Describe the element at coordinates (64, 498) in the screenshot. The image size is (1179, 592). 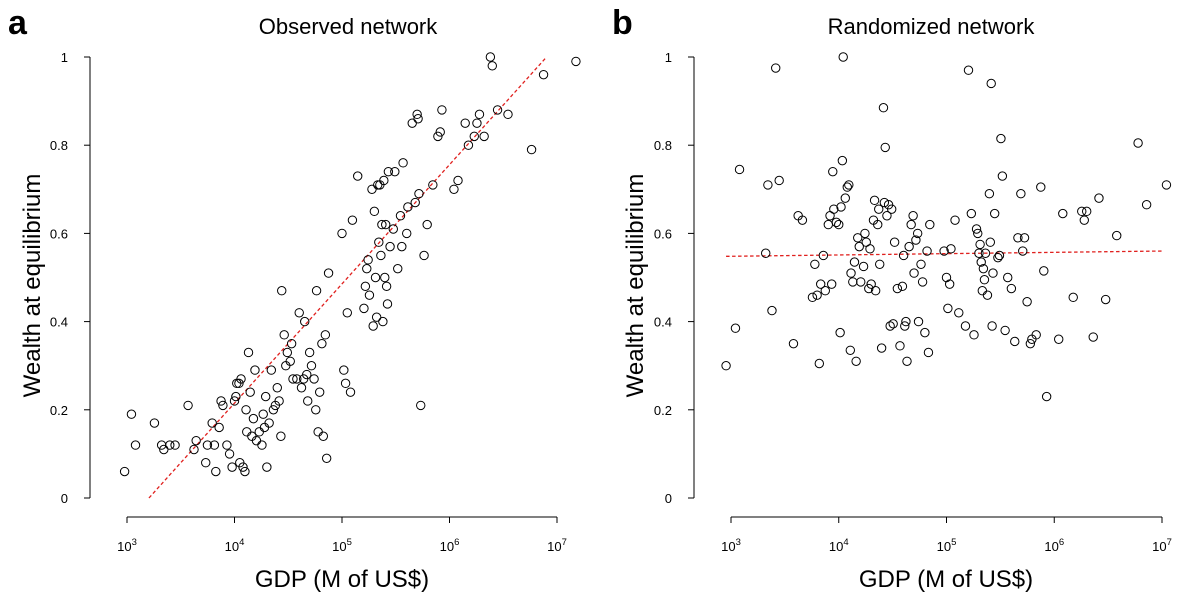
I see `y-tick-label: 0` at that location.